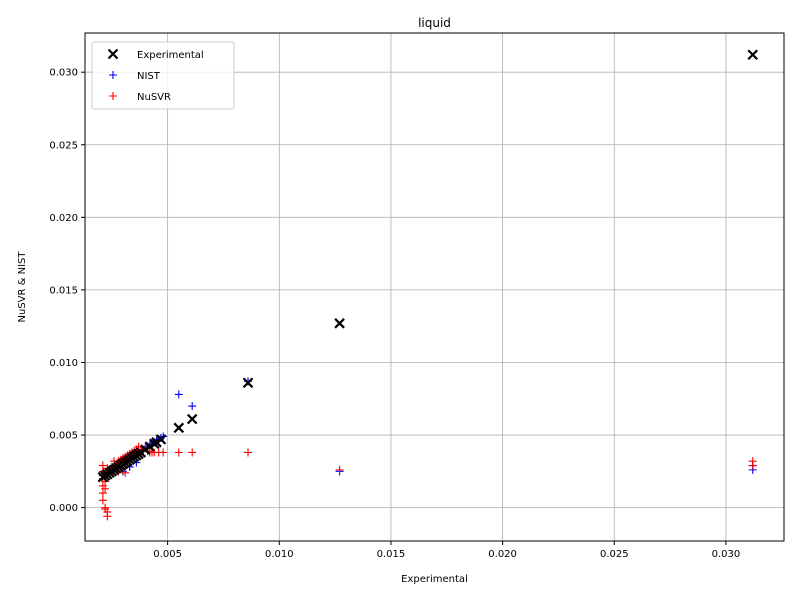 This screenshot has width=800, height=600. Describe the element at coordinates (434, 579) in the screenshot. I see `x-axis-label: Experimental` at that location.